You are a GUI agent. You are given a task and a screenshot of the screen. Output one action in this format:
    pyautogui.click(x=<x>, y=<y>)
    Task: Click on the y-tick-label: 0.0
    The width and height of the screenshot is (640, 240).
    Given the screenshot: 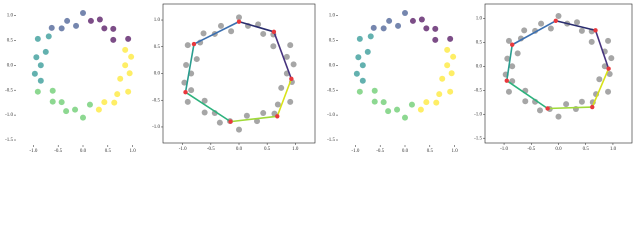 What is the action you would take?
    pyautogui.click(x=479, y=66)
    